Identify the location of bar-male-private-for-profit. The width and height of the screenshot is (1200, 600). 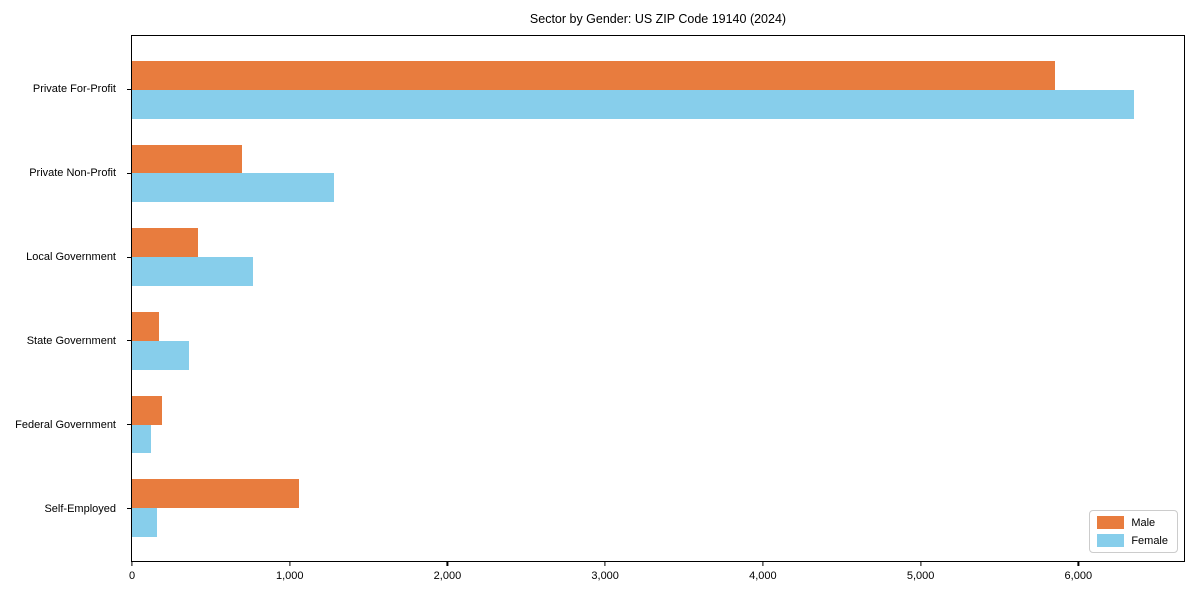
(593, 75).